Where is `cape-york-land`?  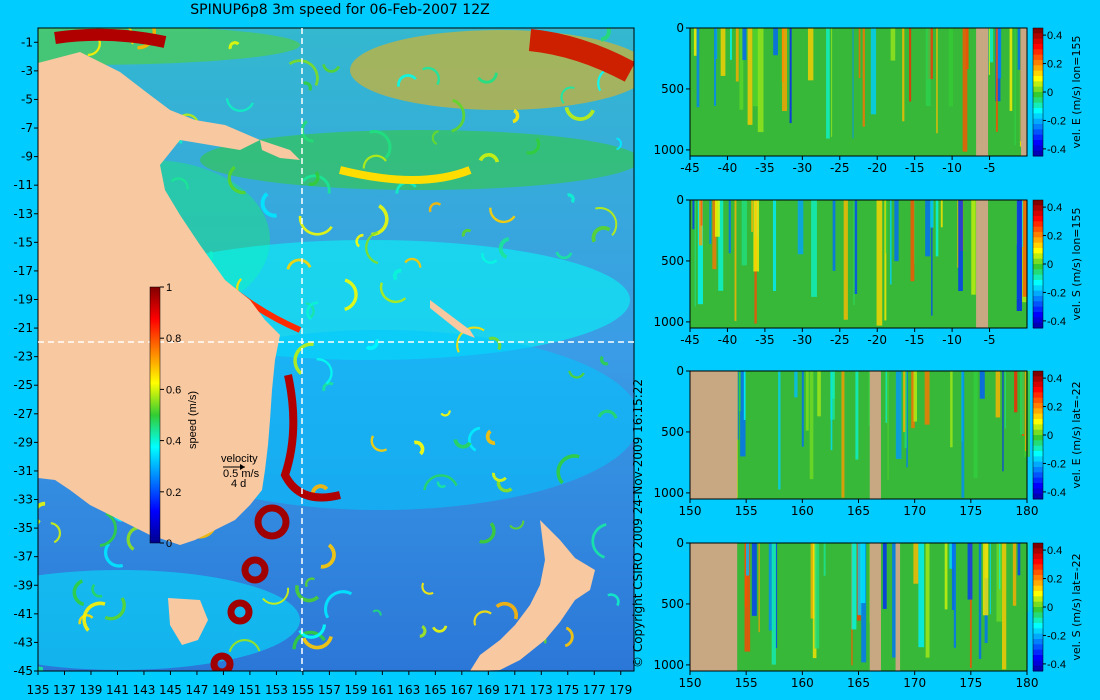 cape-york-land is located at coordinates (137, 200).